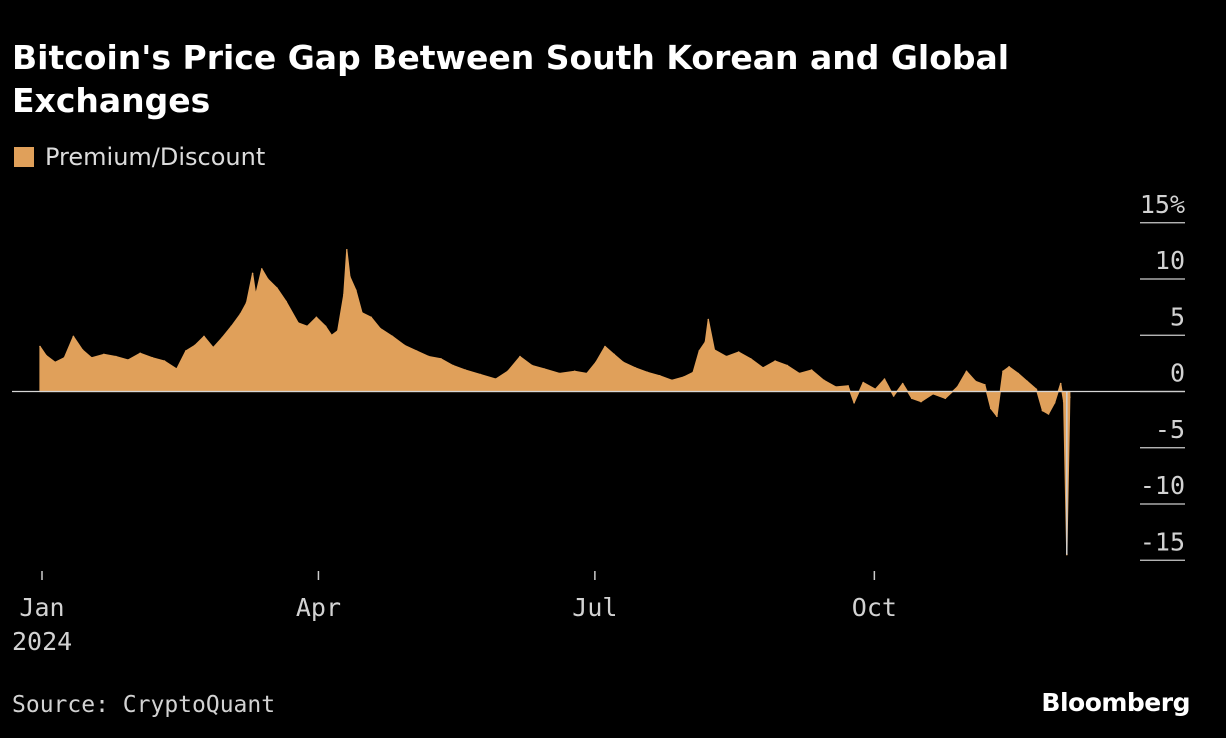  I want to click on y-tick-label: -15, so click(1162, 541).